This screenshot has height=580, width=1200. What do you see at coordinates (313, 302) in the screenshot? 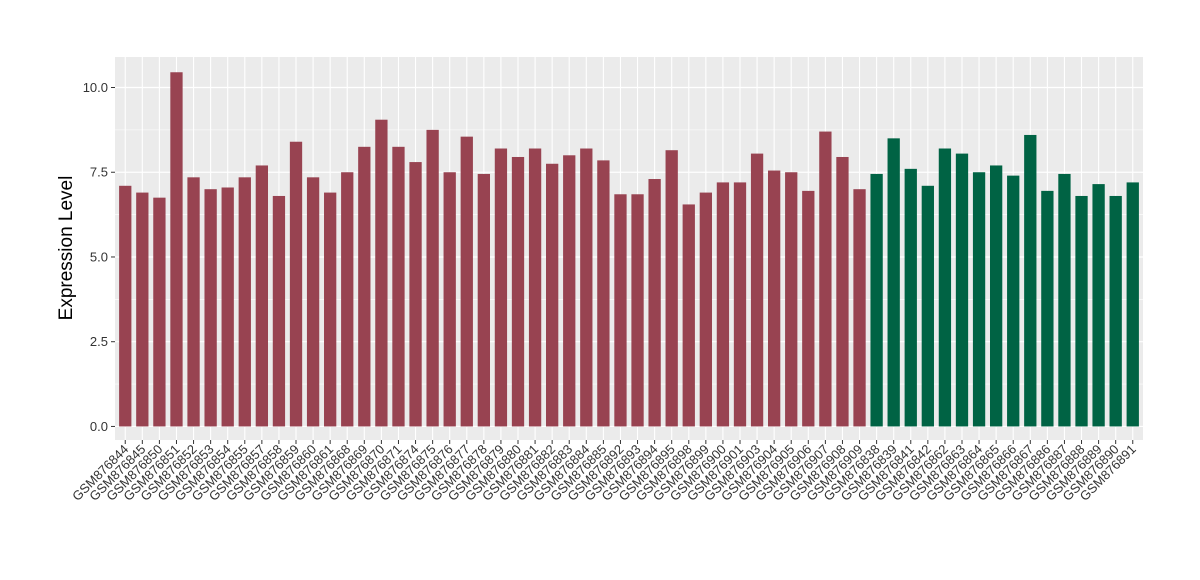
I see `bar-GSM876860` at bounding box center [313, 302].